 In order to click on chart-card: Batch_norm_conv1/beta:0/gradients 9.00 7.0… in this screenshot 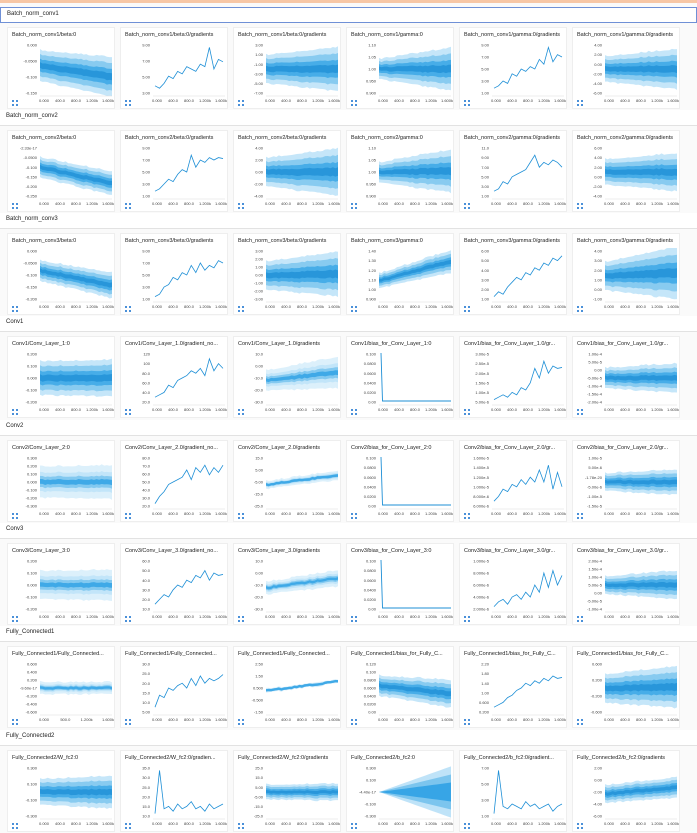, I will do `click(174, 68)`.